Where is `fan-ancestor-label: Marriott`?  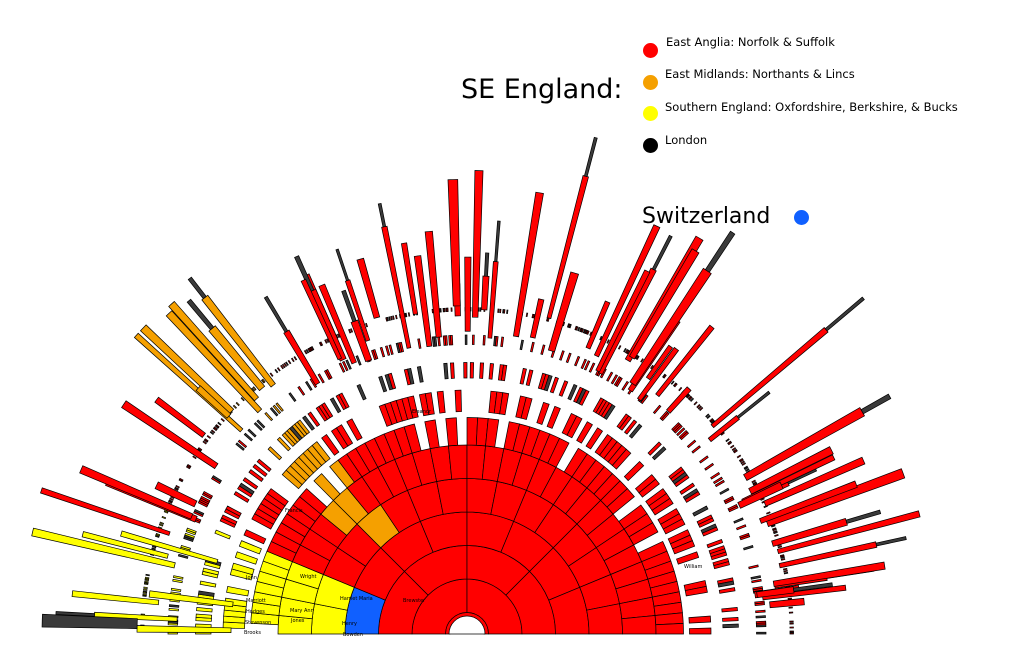
fan-ancestor-label: Marriott is located at coordinates (256, 601).